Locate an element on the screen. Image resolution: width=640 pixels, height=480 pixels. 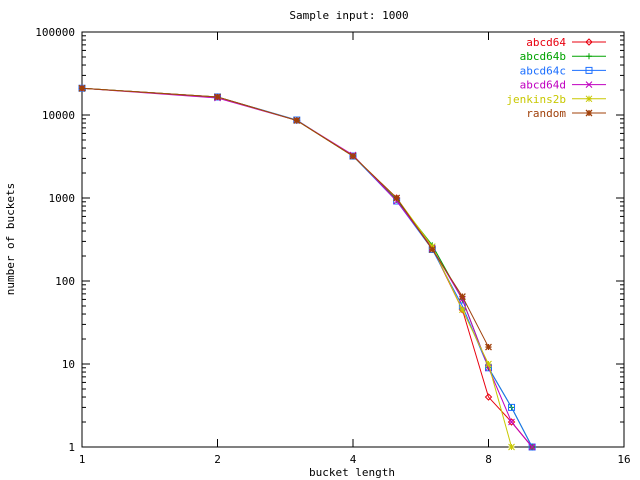
legend-item-abcd64b: abcd64b is located at coordinates (563, 56).